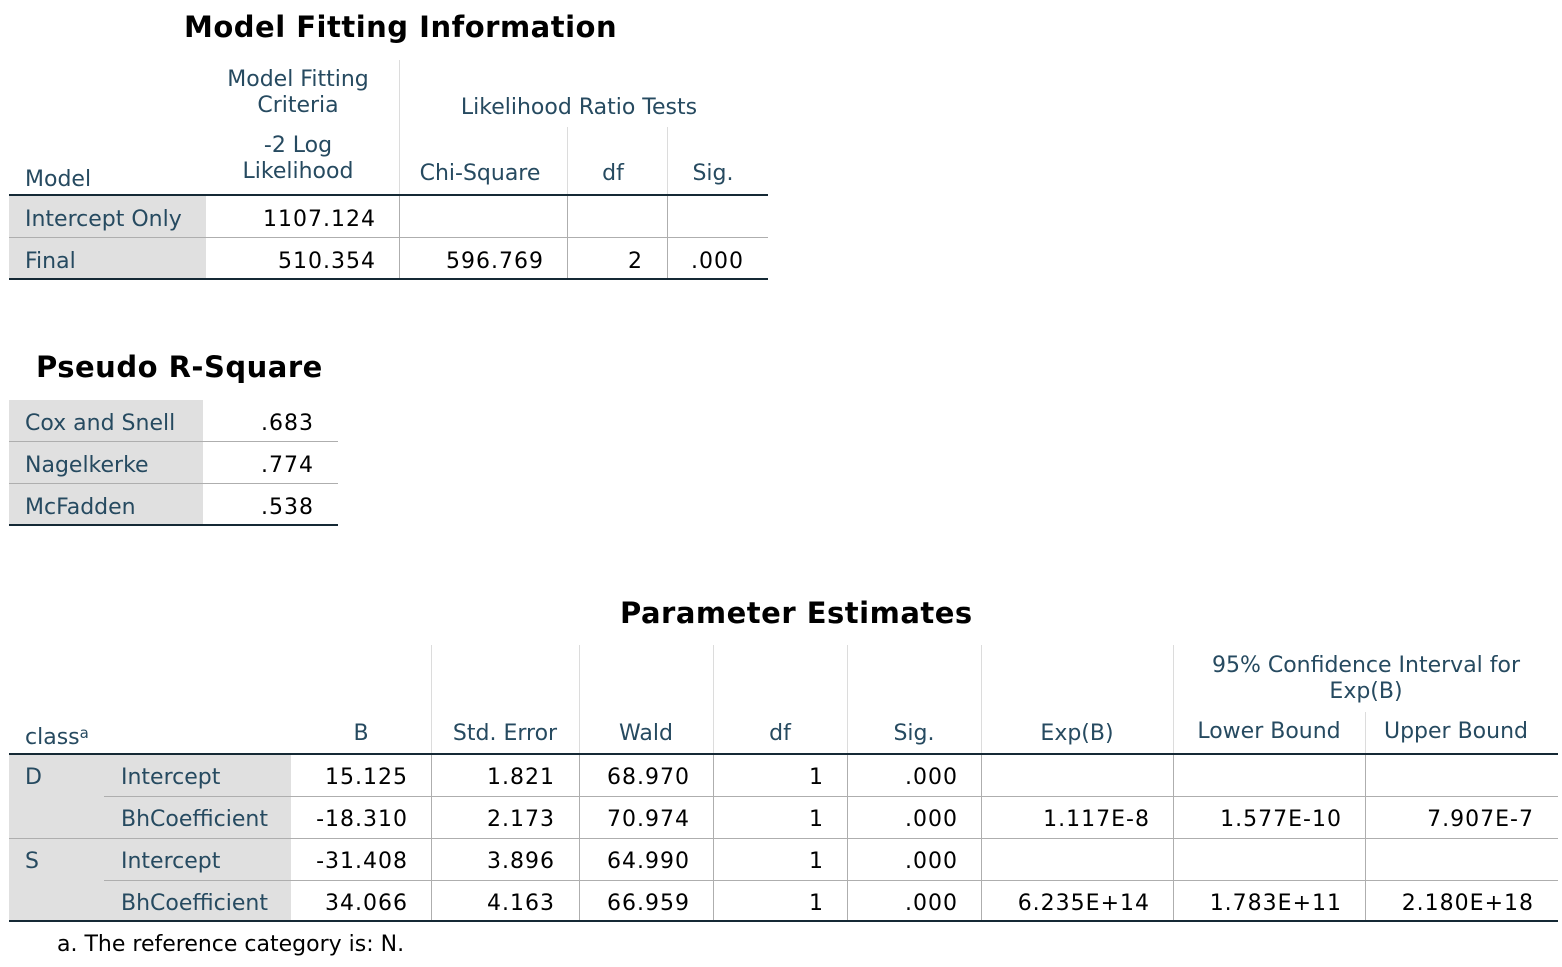  I want to click on pseudo-r2-label: Cox and Snell, so click(100, 423).